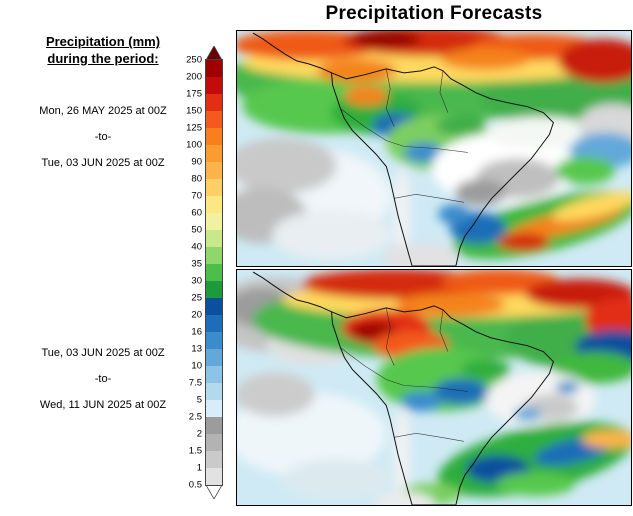 The width and height of the screenshot is (633, 516). I want to click on colorbar-segment-2-2.5, so click(214, 425).